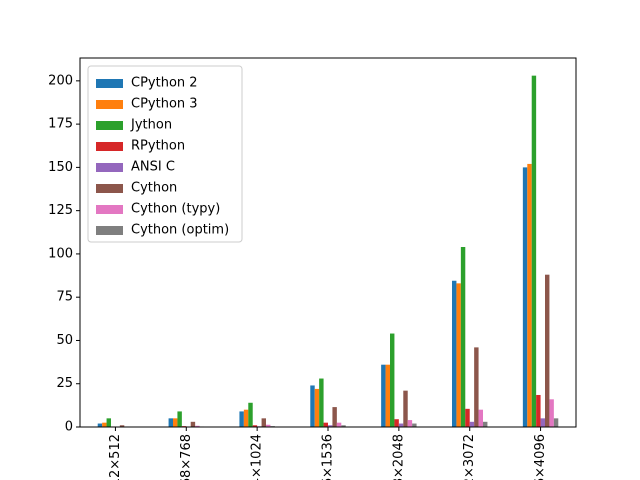  Describe the element at coordinates (328, 457) in the screenshot. I see `x-tick-label: 1536×1536` at that location.